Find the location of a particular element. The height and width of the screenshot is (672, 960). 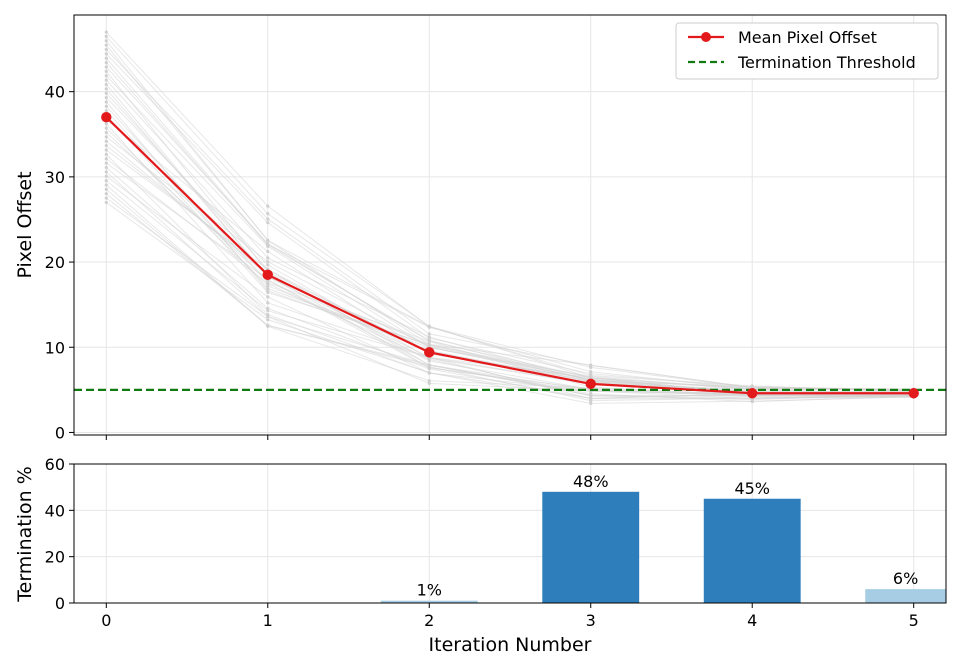

termination-bar-label: 6% is located at coordinates (905, 578).